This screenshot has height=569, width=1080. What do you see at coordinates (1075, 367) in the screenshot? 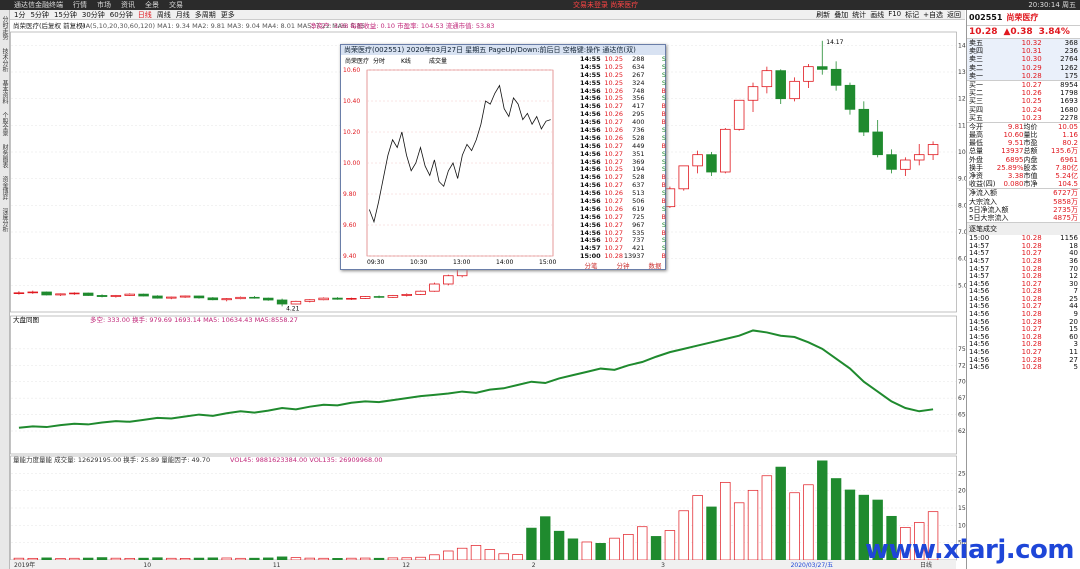
I see `deal-cell: 5` at bounding box center [1075, 367].